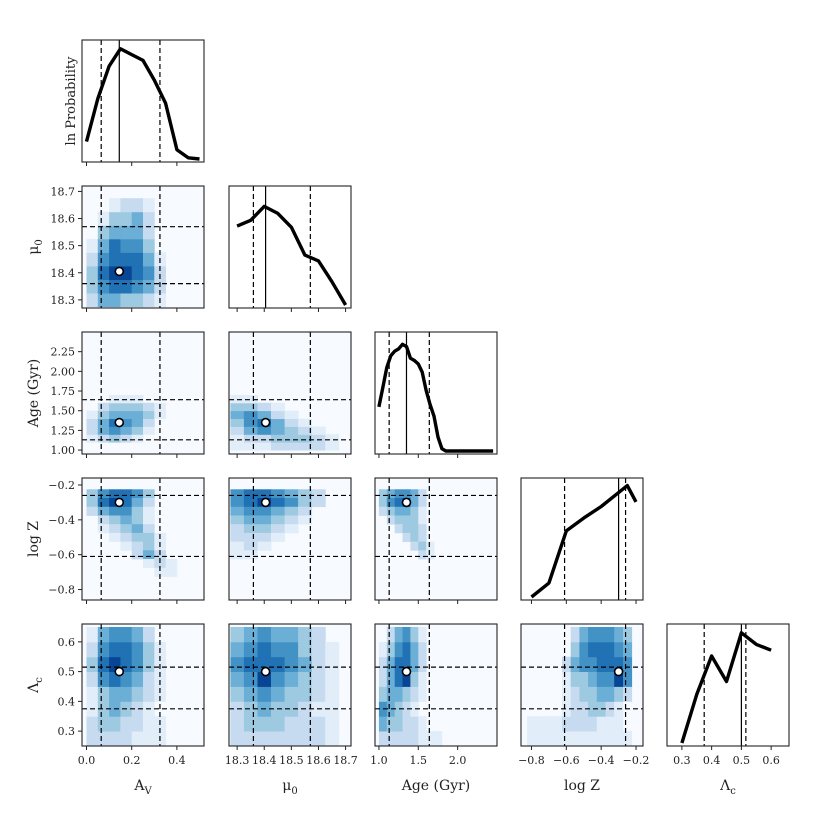  Describe the element at coordinates (63, 246) in the screenshot. I see `y-tick-label: 18.5` at that location.